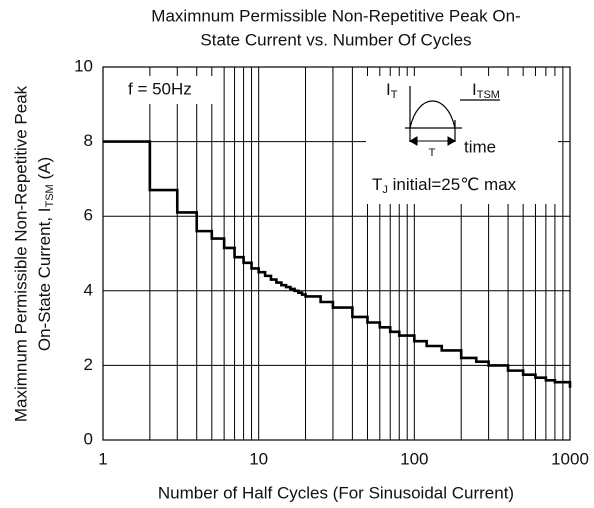 The height and width of the screenshot is (508, 594). Describe the element at coordinates (394, 95) in the screenshot. I see `annotation-sub: T` at that location.